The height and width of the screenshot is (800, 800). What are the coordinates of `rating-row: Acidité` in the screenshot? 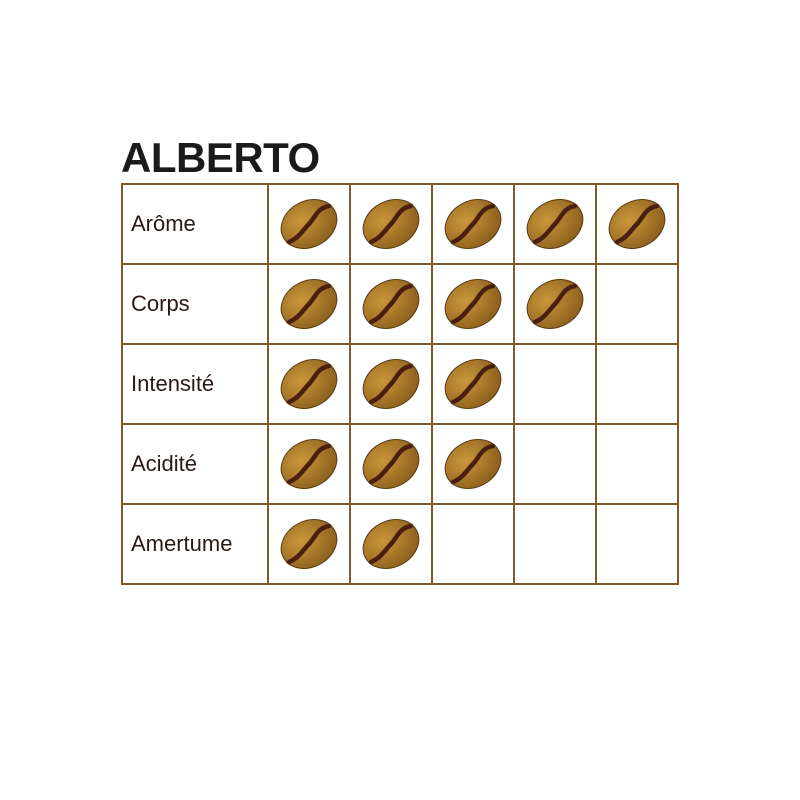 It's located at (400, 464).